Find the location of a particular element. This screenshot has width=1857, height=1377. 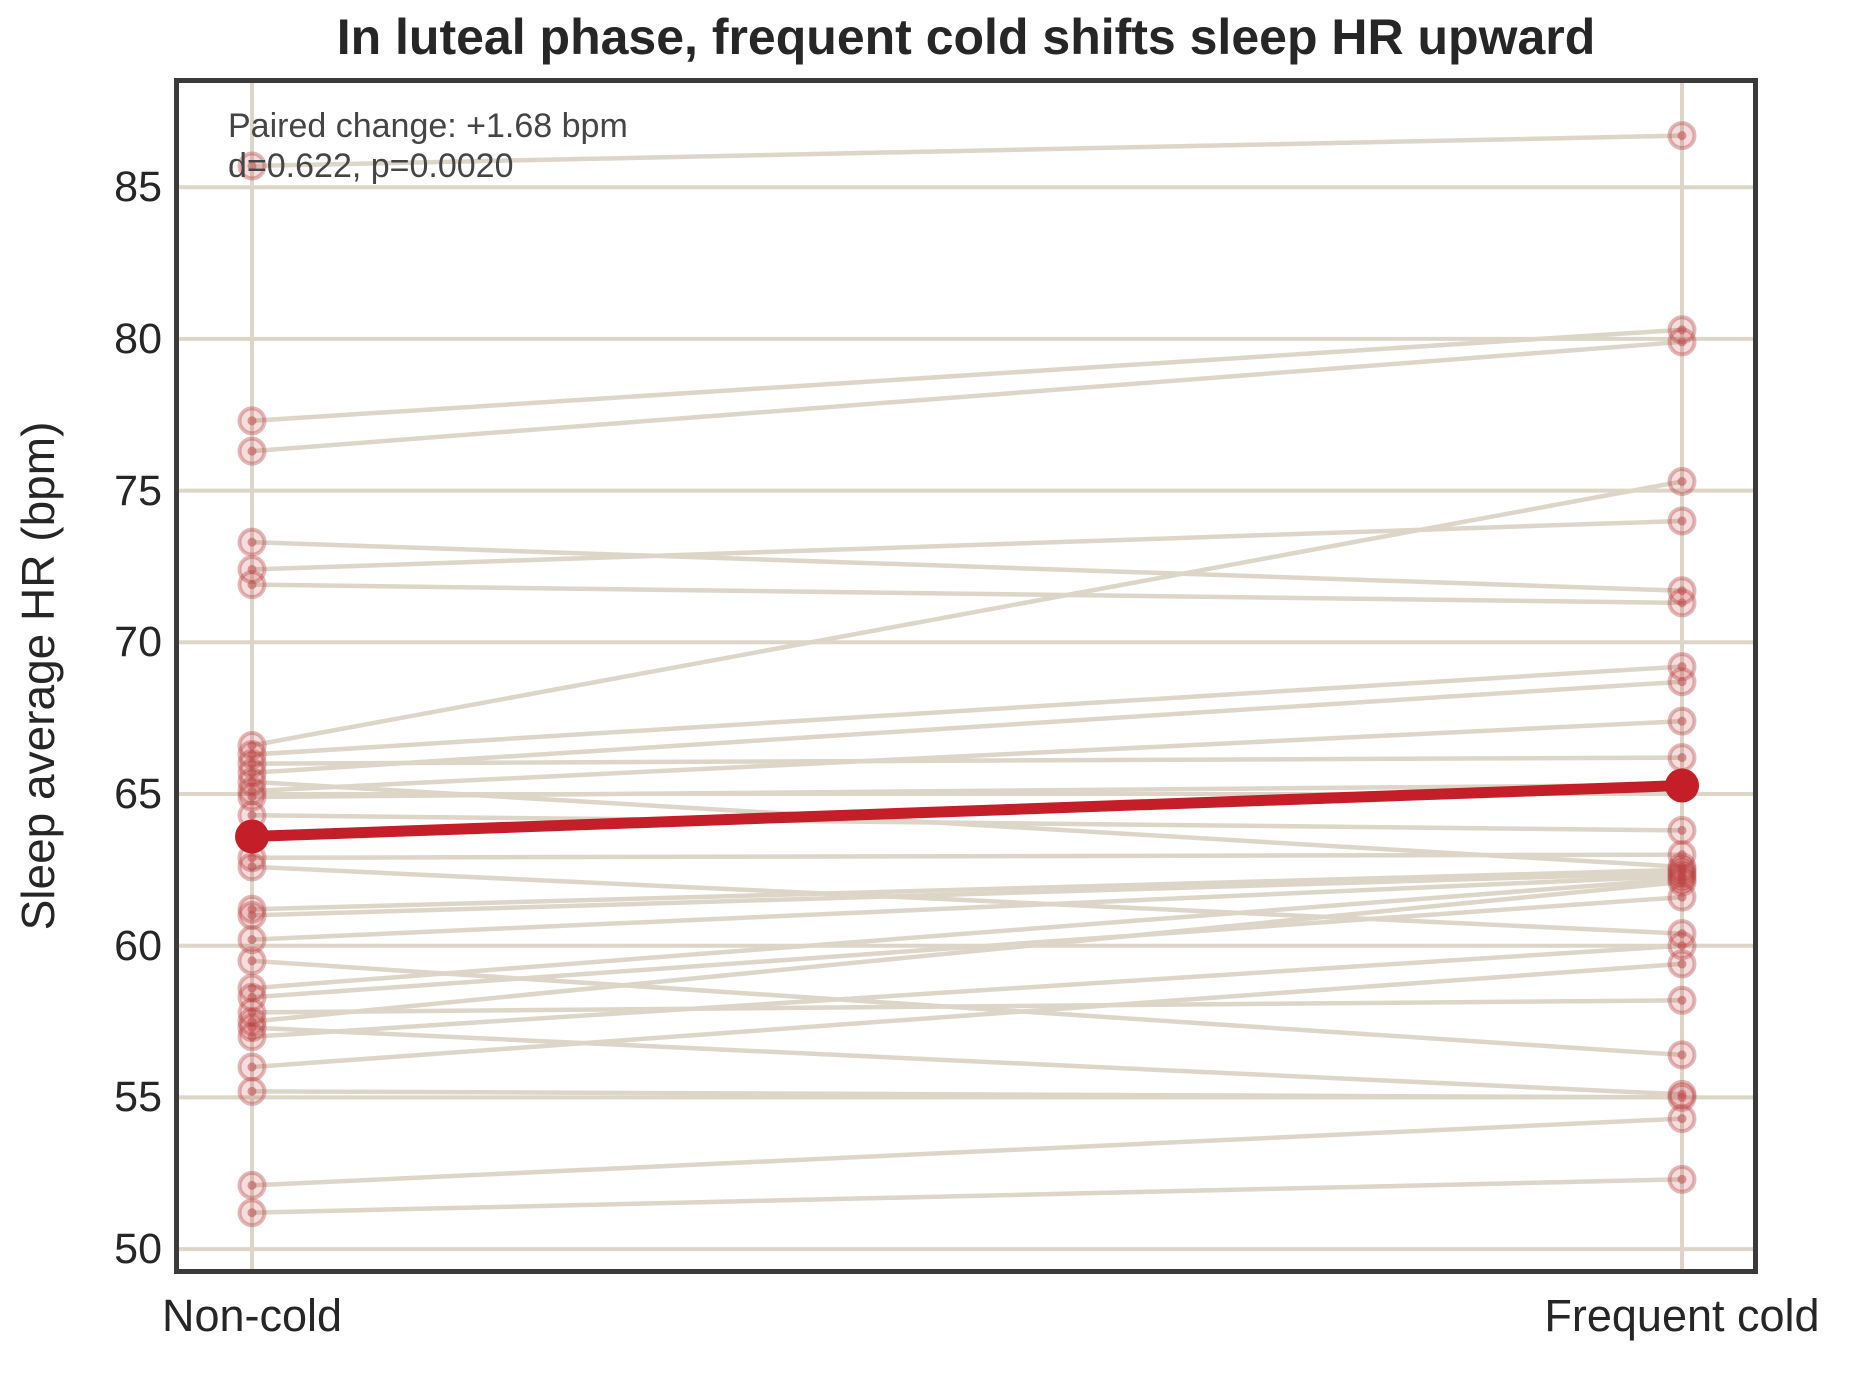

mean-line is located at coordinates (967, 811).